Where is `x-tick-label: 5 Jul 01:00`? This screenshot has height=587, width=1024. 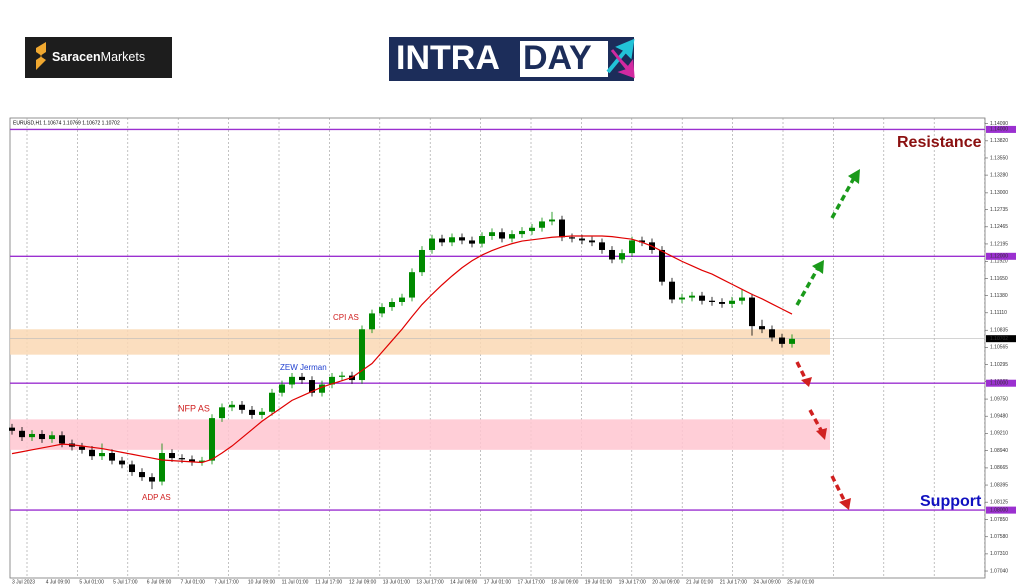
x-tick-label: 5 Jul 01:00 is located at coordinates (91, 582).